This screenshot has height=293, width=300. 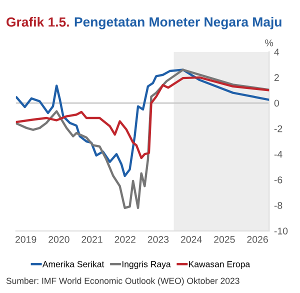 What do you see at coordinates (73, 264) in the screenshot?
I see `legend-label: Amerika Serikat` at bounding box center [73, 264].